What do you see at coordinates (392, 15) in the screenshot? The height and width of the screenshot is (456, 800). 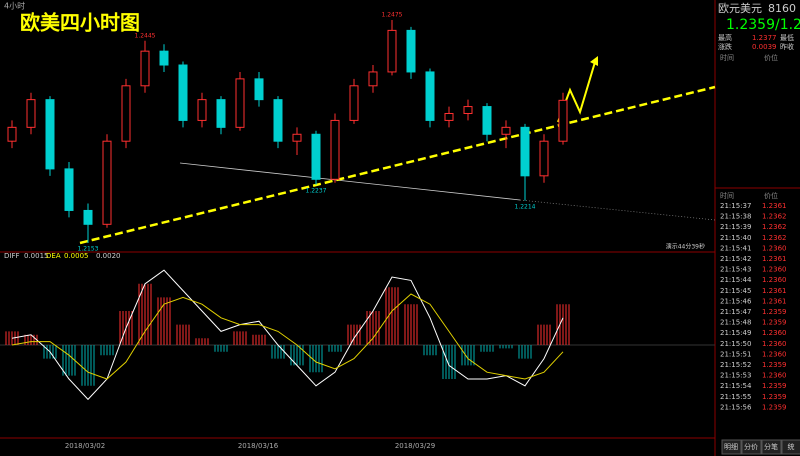 I see `price-label: 1.2475` at bounding box center [392, 15].